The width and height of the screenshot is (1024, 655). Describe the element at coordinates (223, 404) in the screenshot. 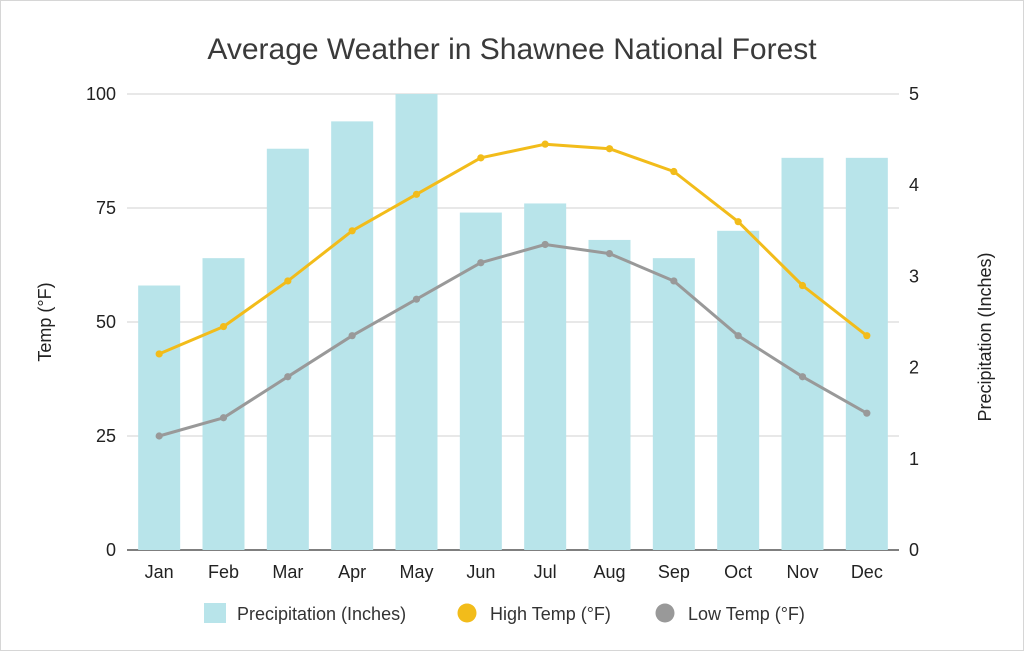

I see `precipitation-bar-feb` at that location.